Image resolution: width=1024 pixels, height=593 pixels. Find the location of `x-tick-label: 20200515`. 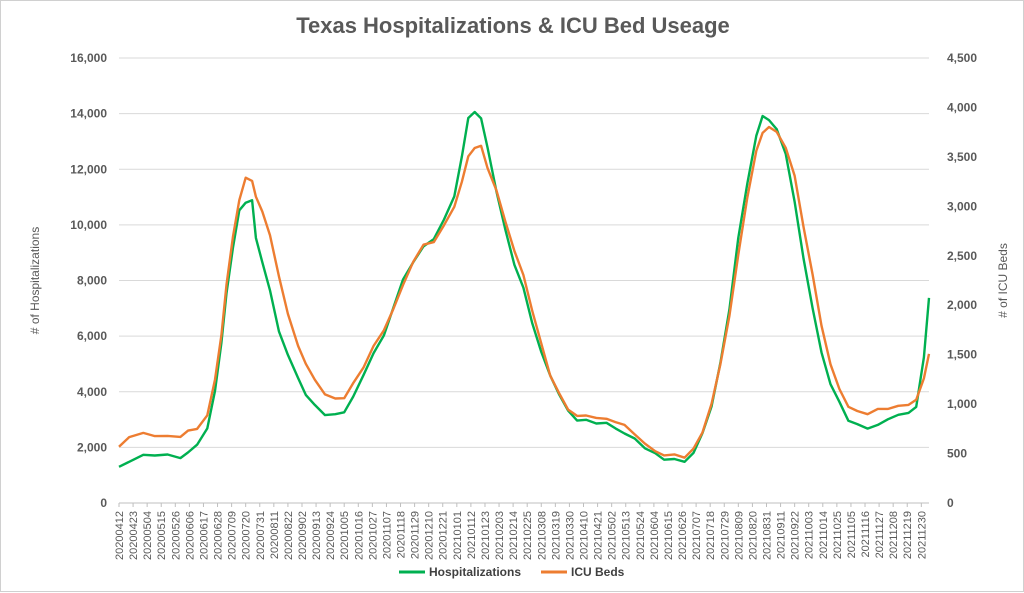

x-tick-label: 20200515 is located at coordinates (162, 535).